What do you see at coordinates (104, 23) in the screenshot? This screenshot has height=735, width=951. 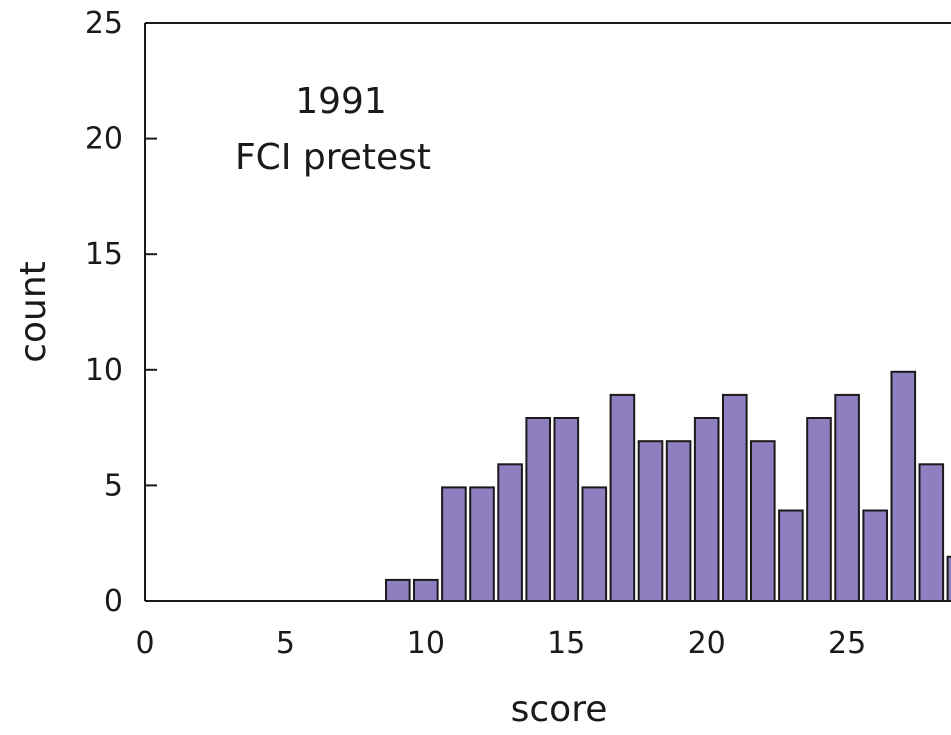 I see `y-tick-label: 25` at bounding box center [104, 23].